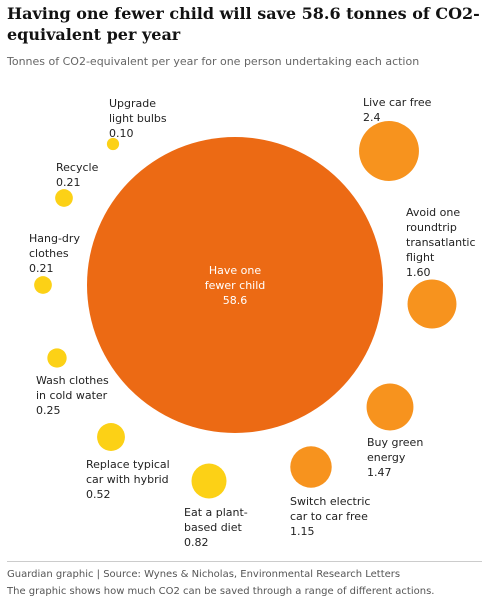 This screenshot has width=489, height=600. I want to click on value-label: 1.60, so click(418, 272).